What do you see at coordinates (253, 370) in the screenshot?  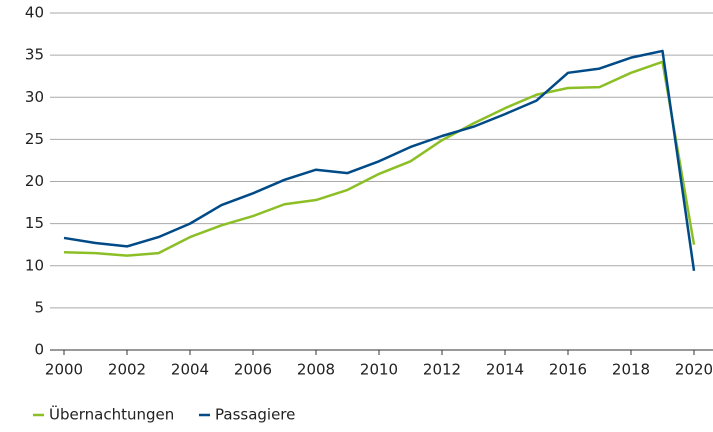 I see `x-tick-label: 2006` at bounding box center [253, 370].